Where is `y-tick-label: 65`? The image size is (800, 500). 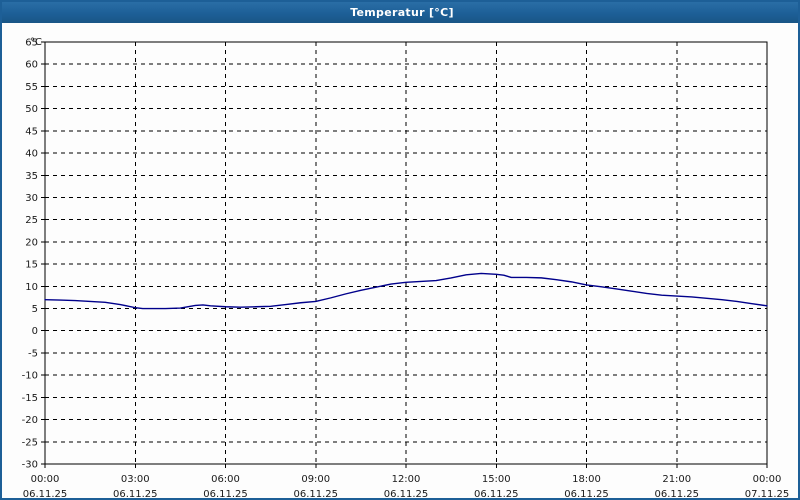 y-tick-label: 65 is located at coordinates (31, 43).